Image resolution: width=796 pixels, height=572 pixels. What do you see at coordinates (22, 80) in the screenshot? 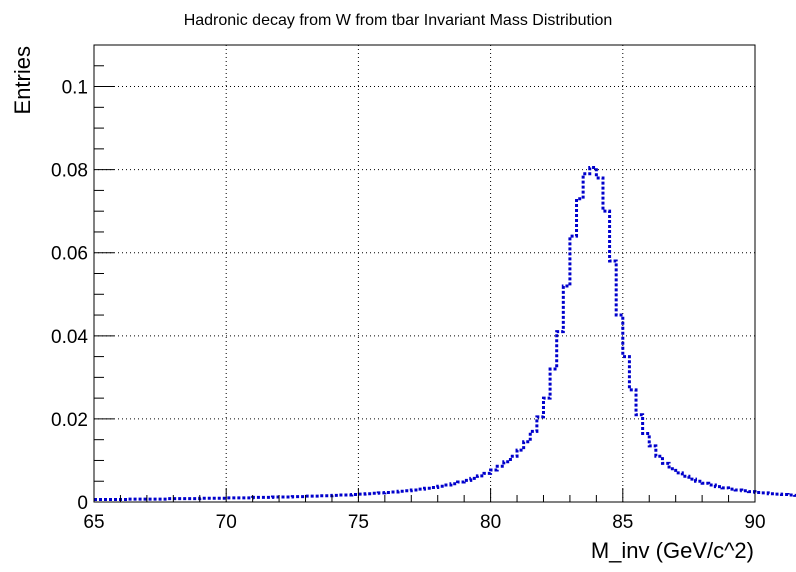
I see `y-axis-label: Entries` at bounding box center [22, 80].